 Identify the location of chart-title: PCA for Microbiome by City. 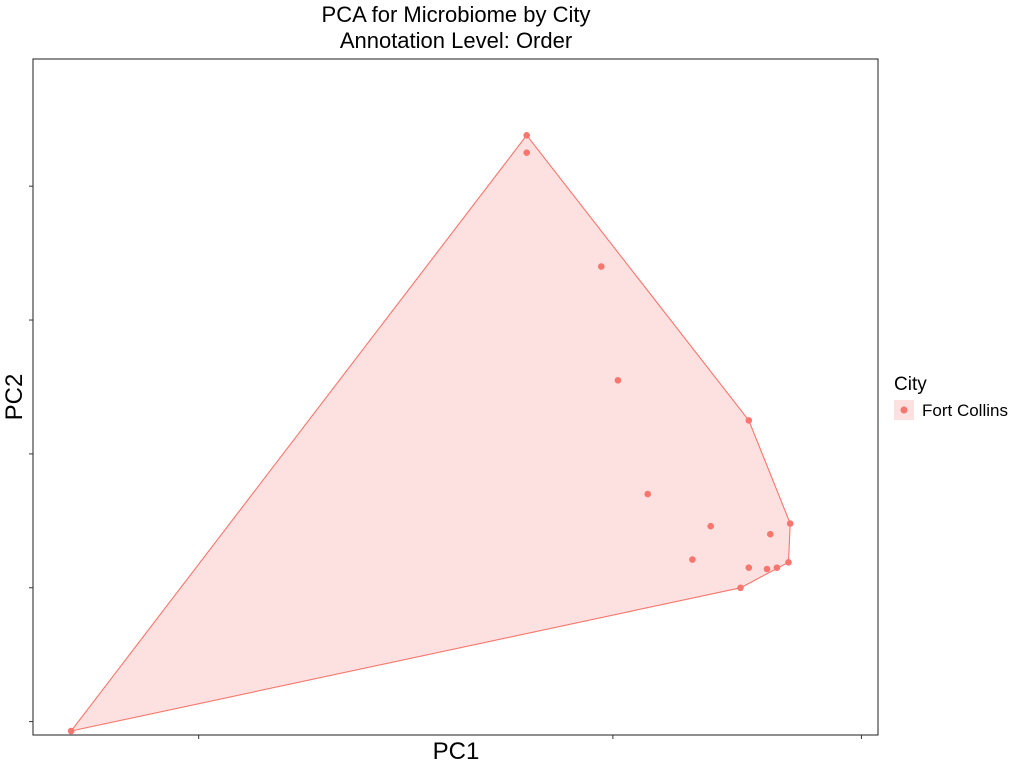
(456, 14).